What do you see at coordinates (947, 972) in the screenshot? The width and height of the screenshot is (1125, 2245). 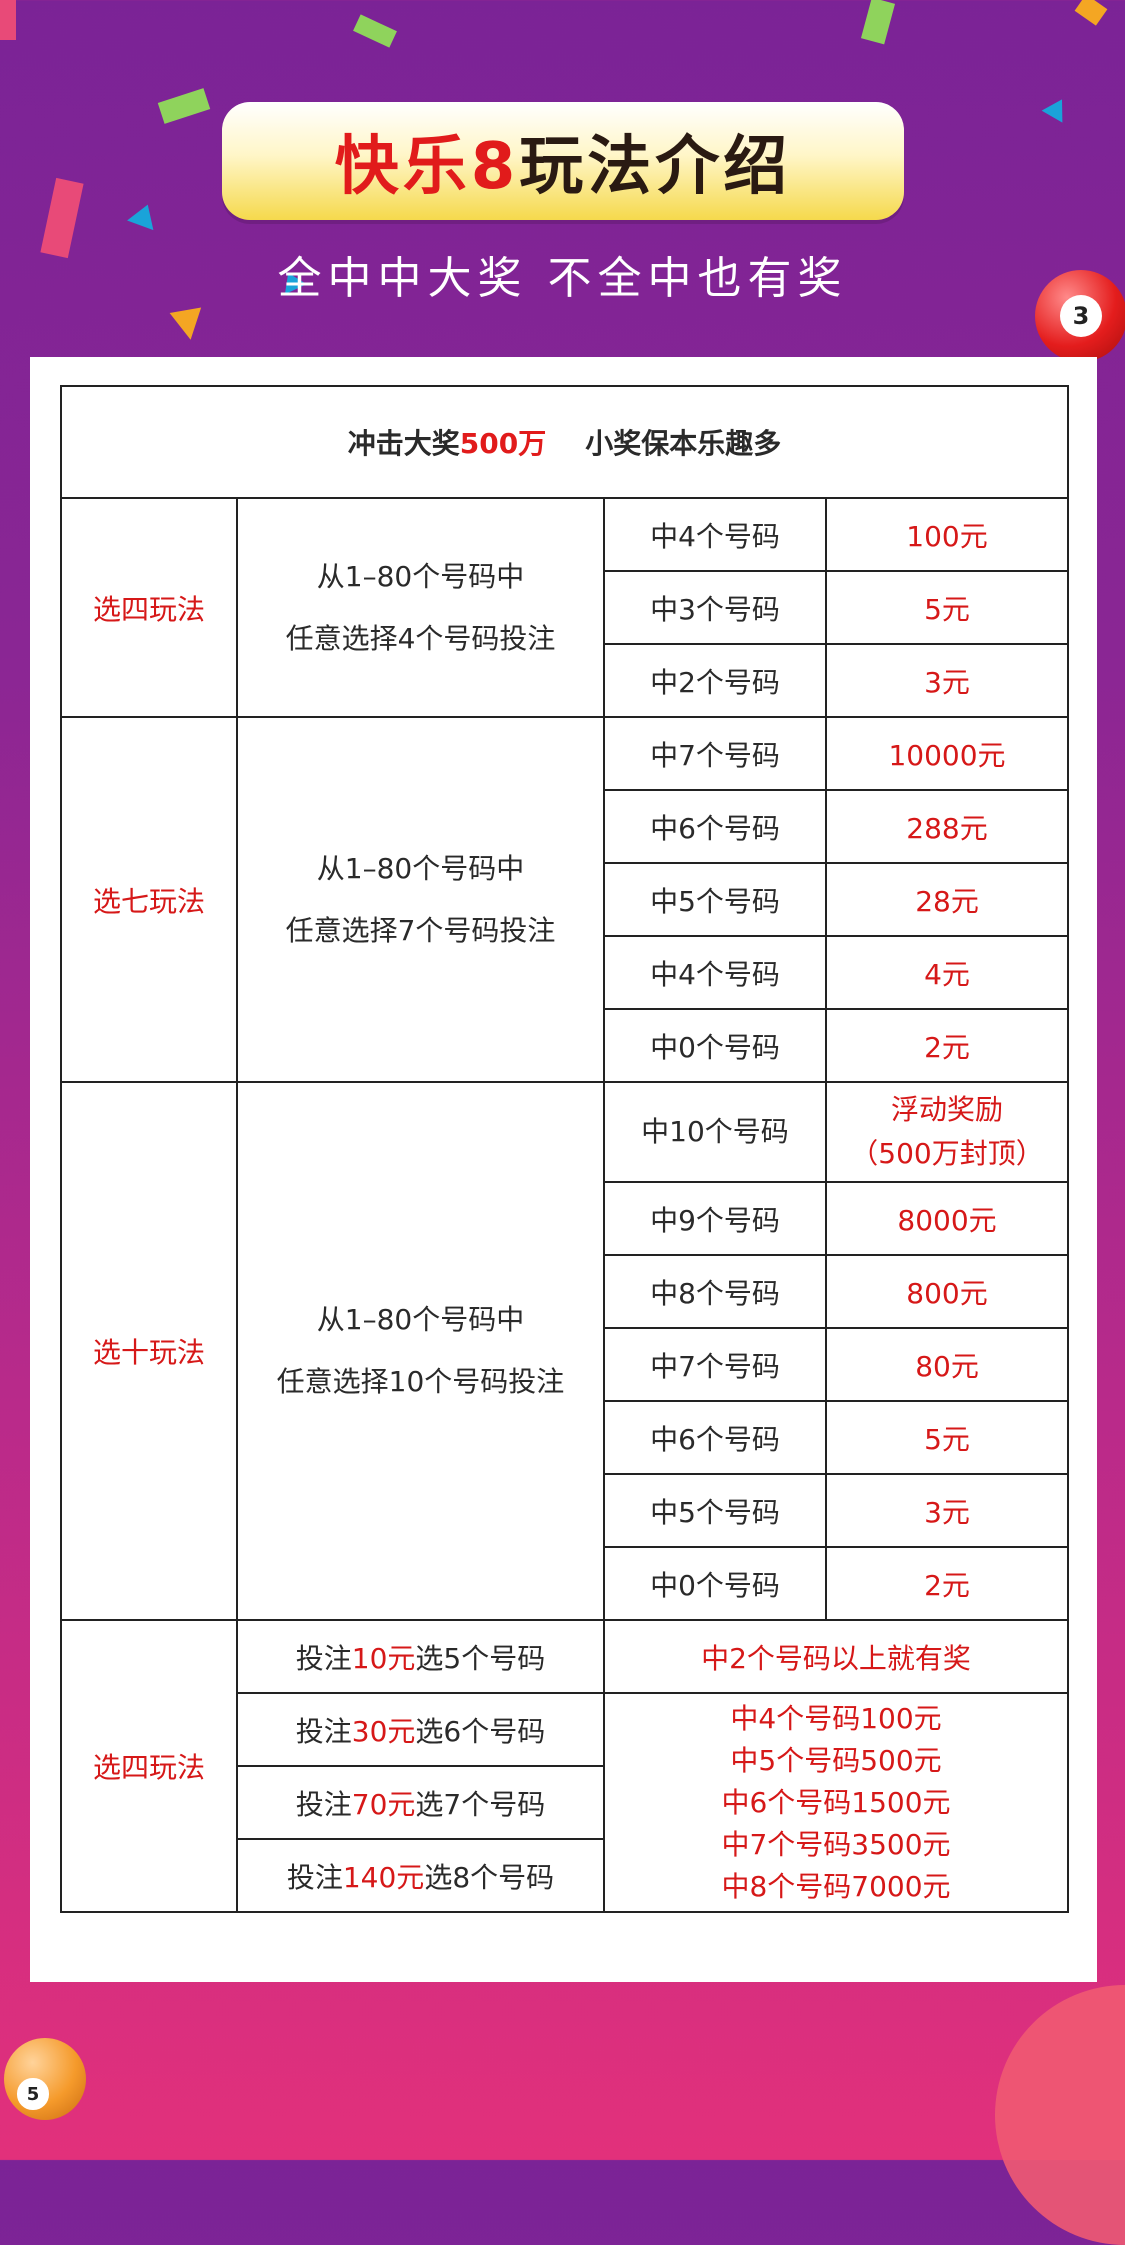 I see `prize-amount: 4元` at bounding box center [947, 972].